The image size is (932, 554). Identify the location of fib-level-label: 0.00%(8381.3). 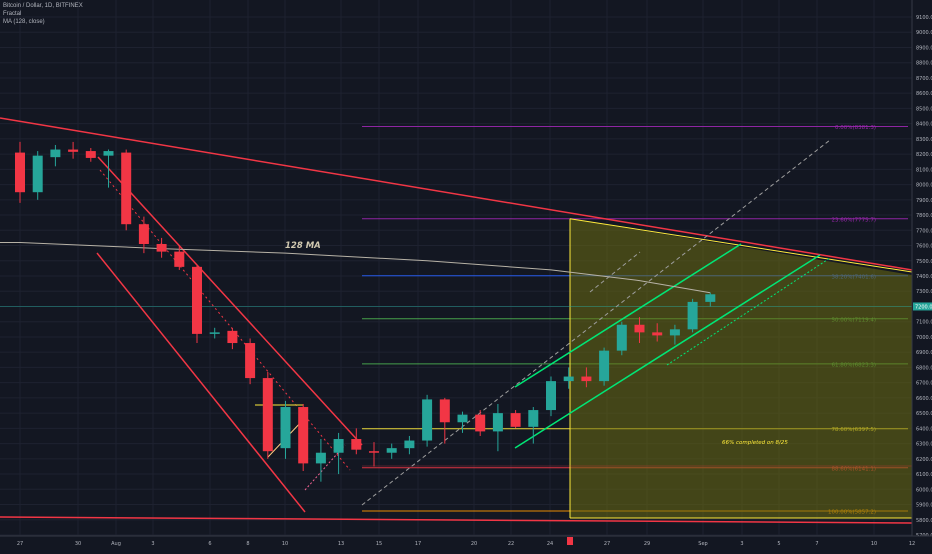
(855, 128).